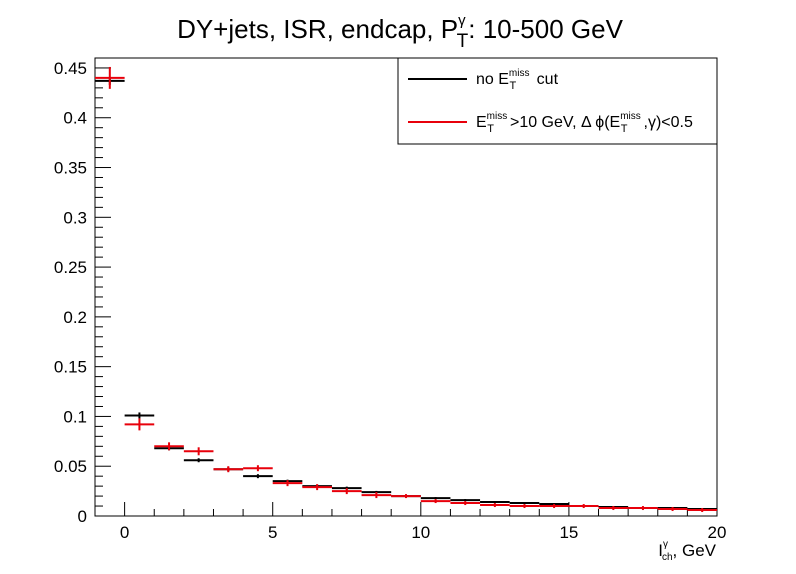 Image resolution: width=796 pixels, height=574 pixels. Describe the element at coordinates (70, 267) in the screenshot. I see `y-tick-label: 0.25` at that location.